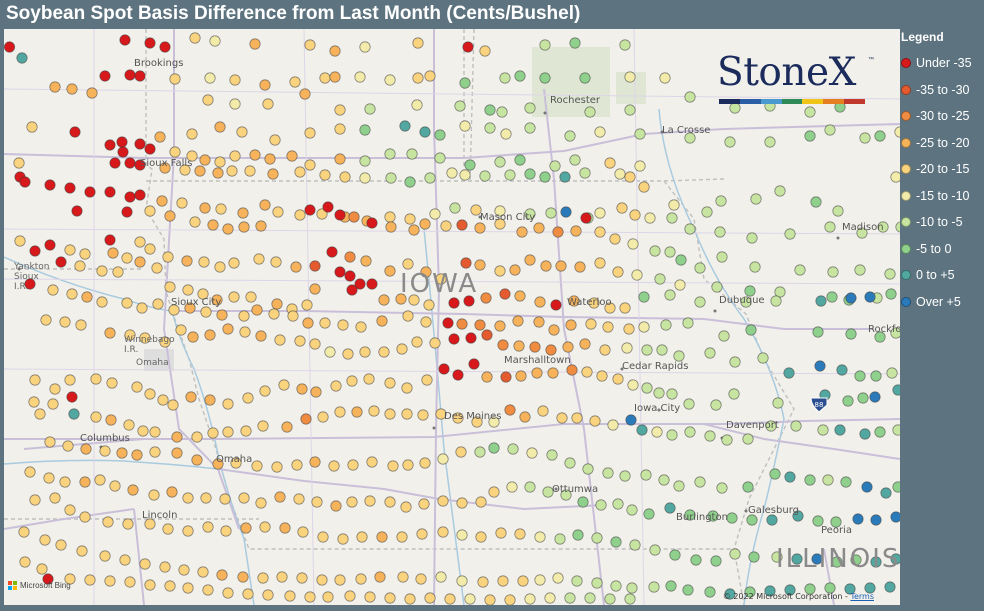 The width and height of the screenshot is (984, 611). What do you see at coordinates (942, 222) in the screenshot?
I see `legend-item: -10 to -5` at bounding box center [942, 222].